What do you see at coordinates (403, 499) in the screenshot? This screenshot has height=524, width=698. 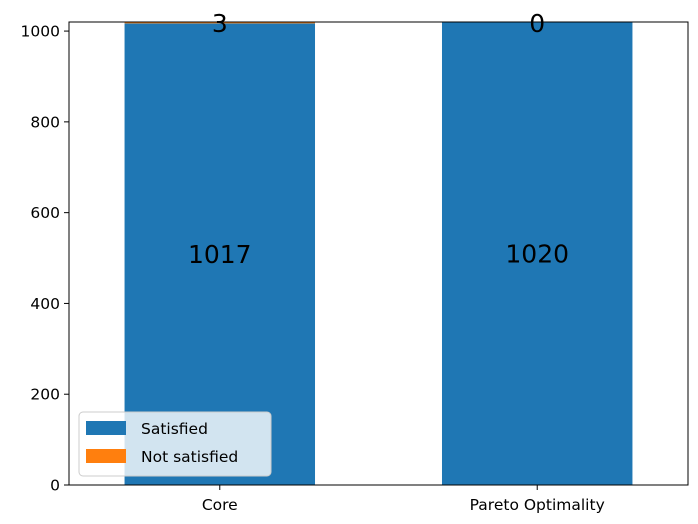 I see `x-axis: Core Pareto Optimality` at bounding box center [403, 499].